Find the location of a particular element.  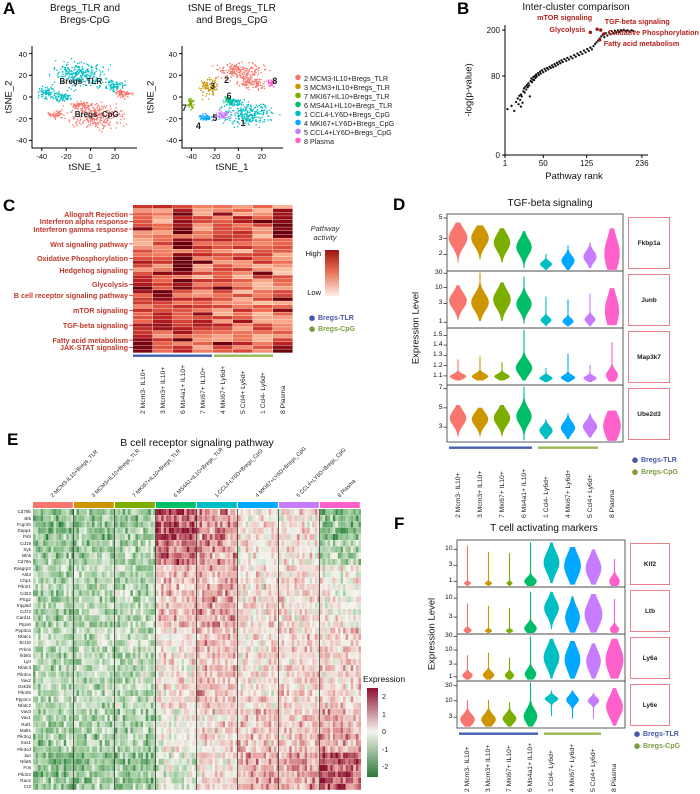

legend-item: 1 CCL4-LY6D+Bregs_CpG is located at coordinates (347, 114).